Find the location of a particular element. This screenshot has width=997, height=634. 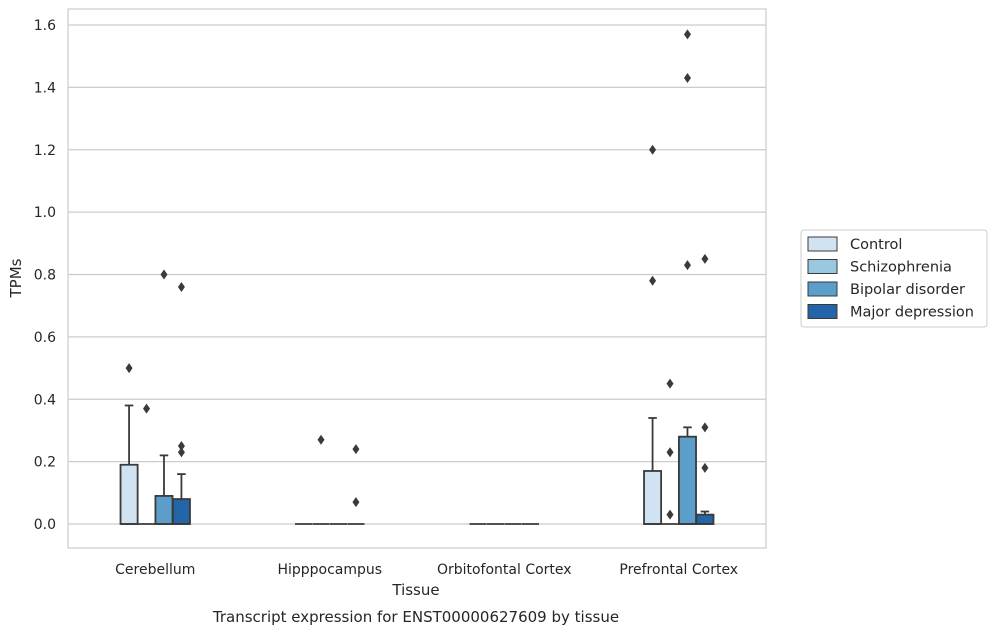

legend-label: Control is located at coordinates (876, 245).